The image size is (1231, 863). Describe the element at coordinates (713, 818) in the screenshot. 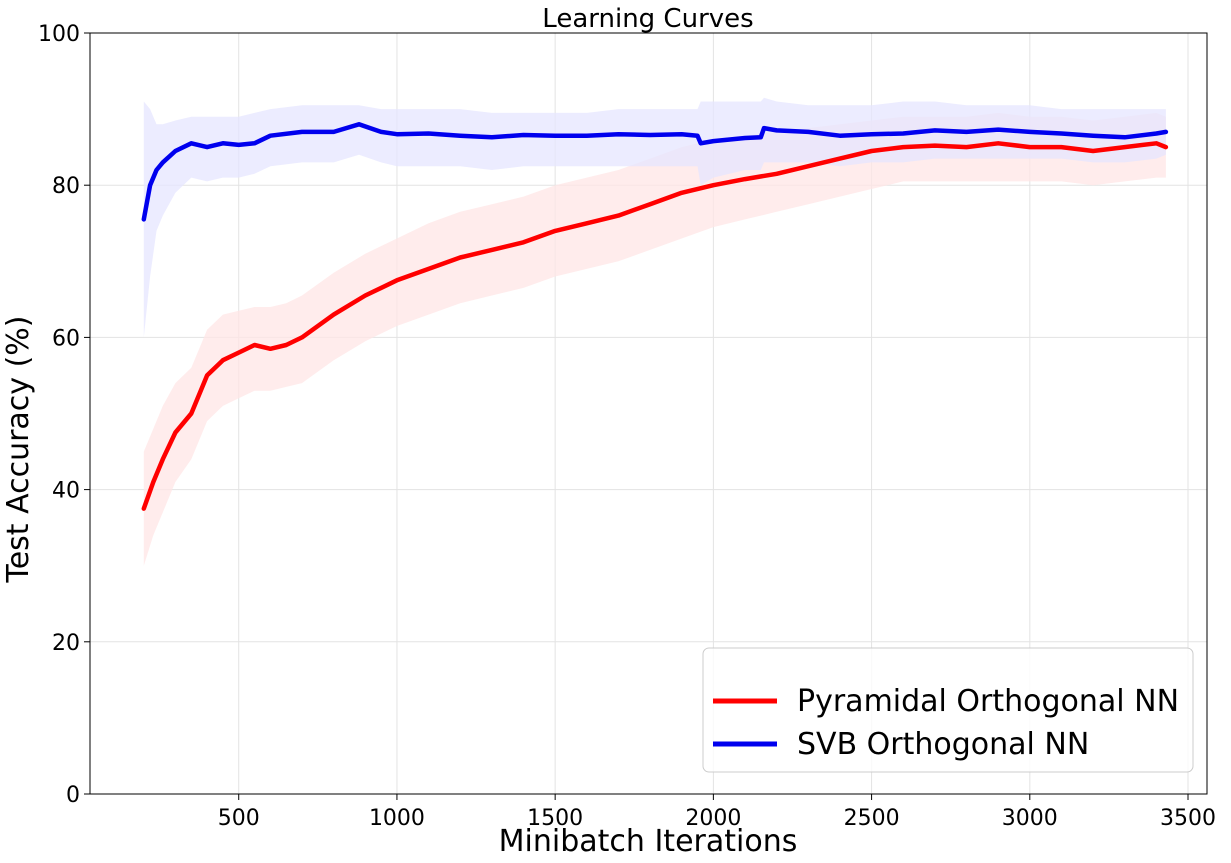

I see `x-tick-label-2000: 2000` at that location.